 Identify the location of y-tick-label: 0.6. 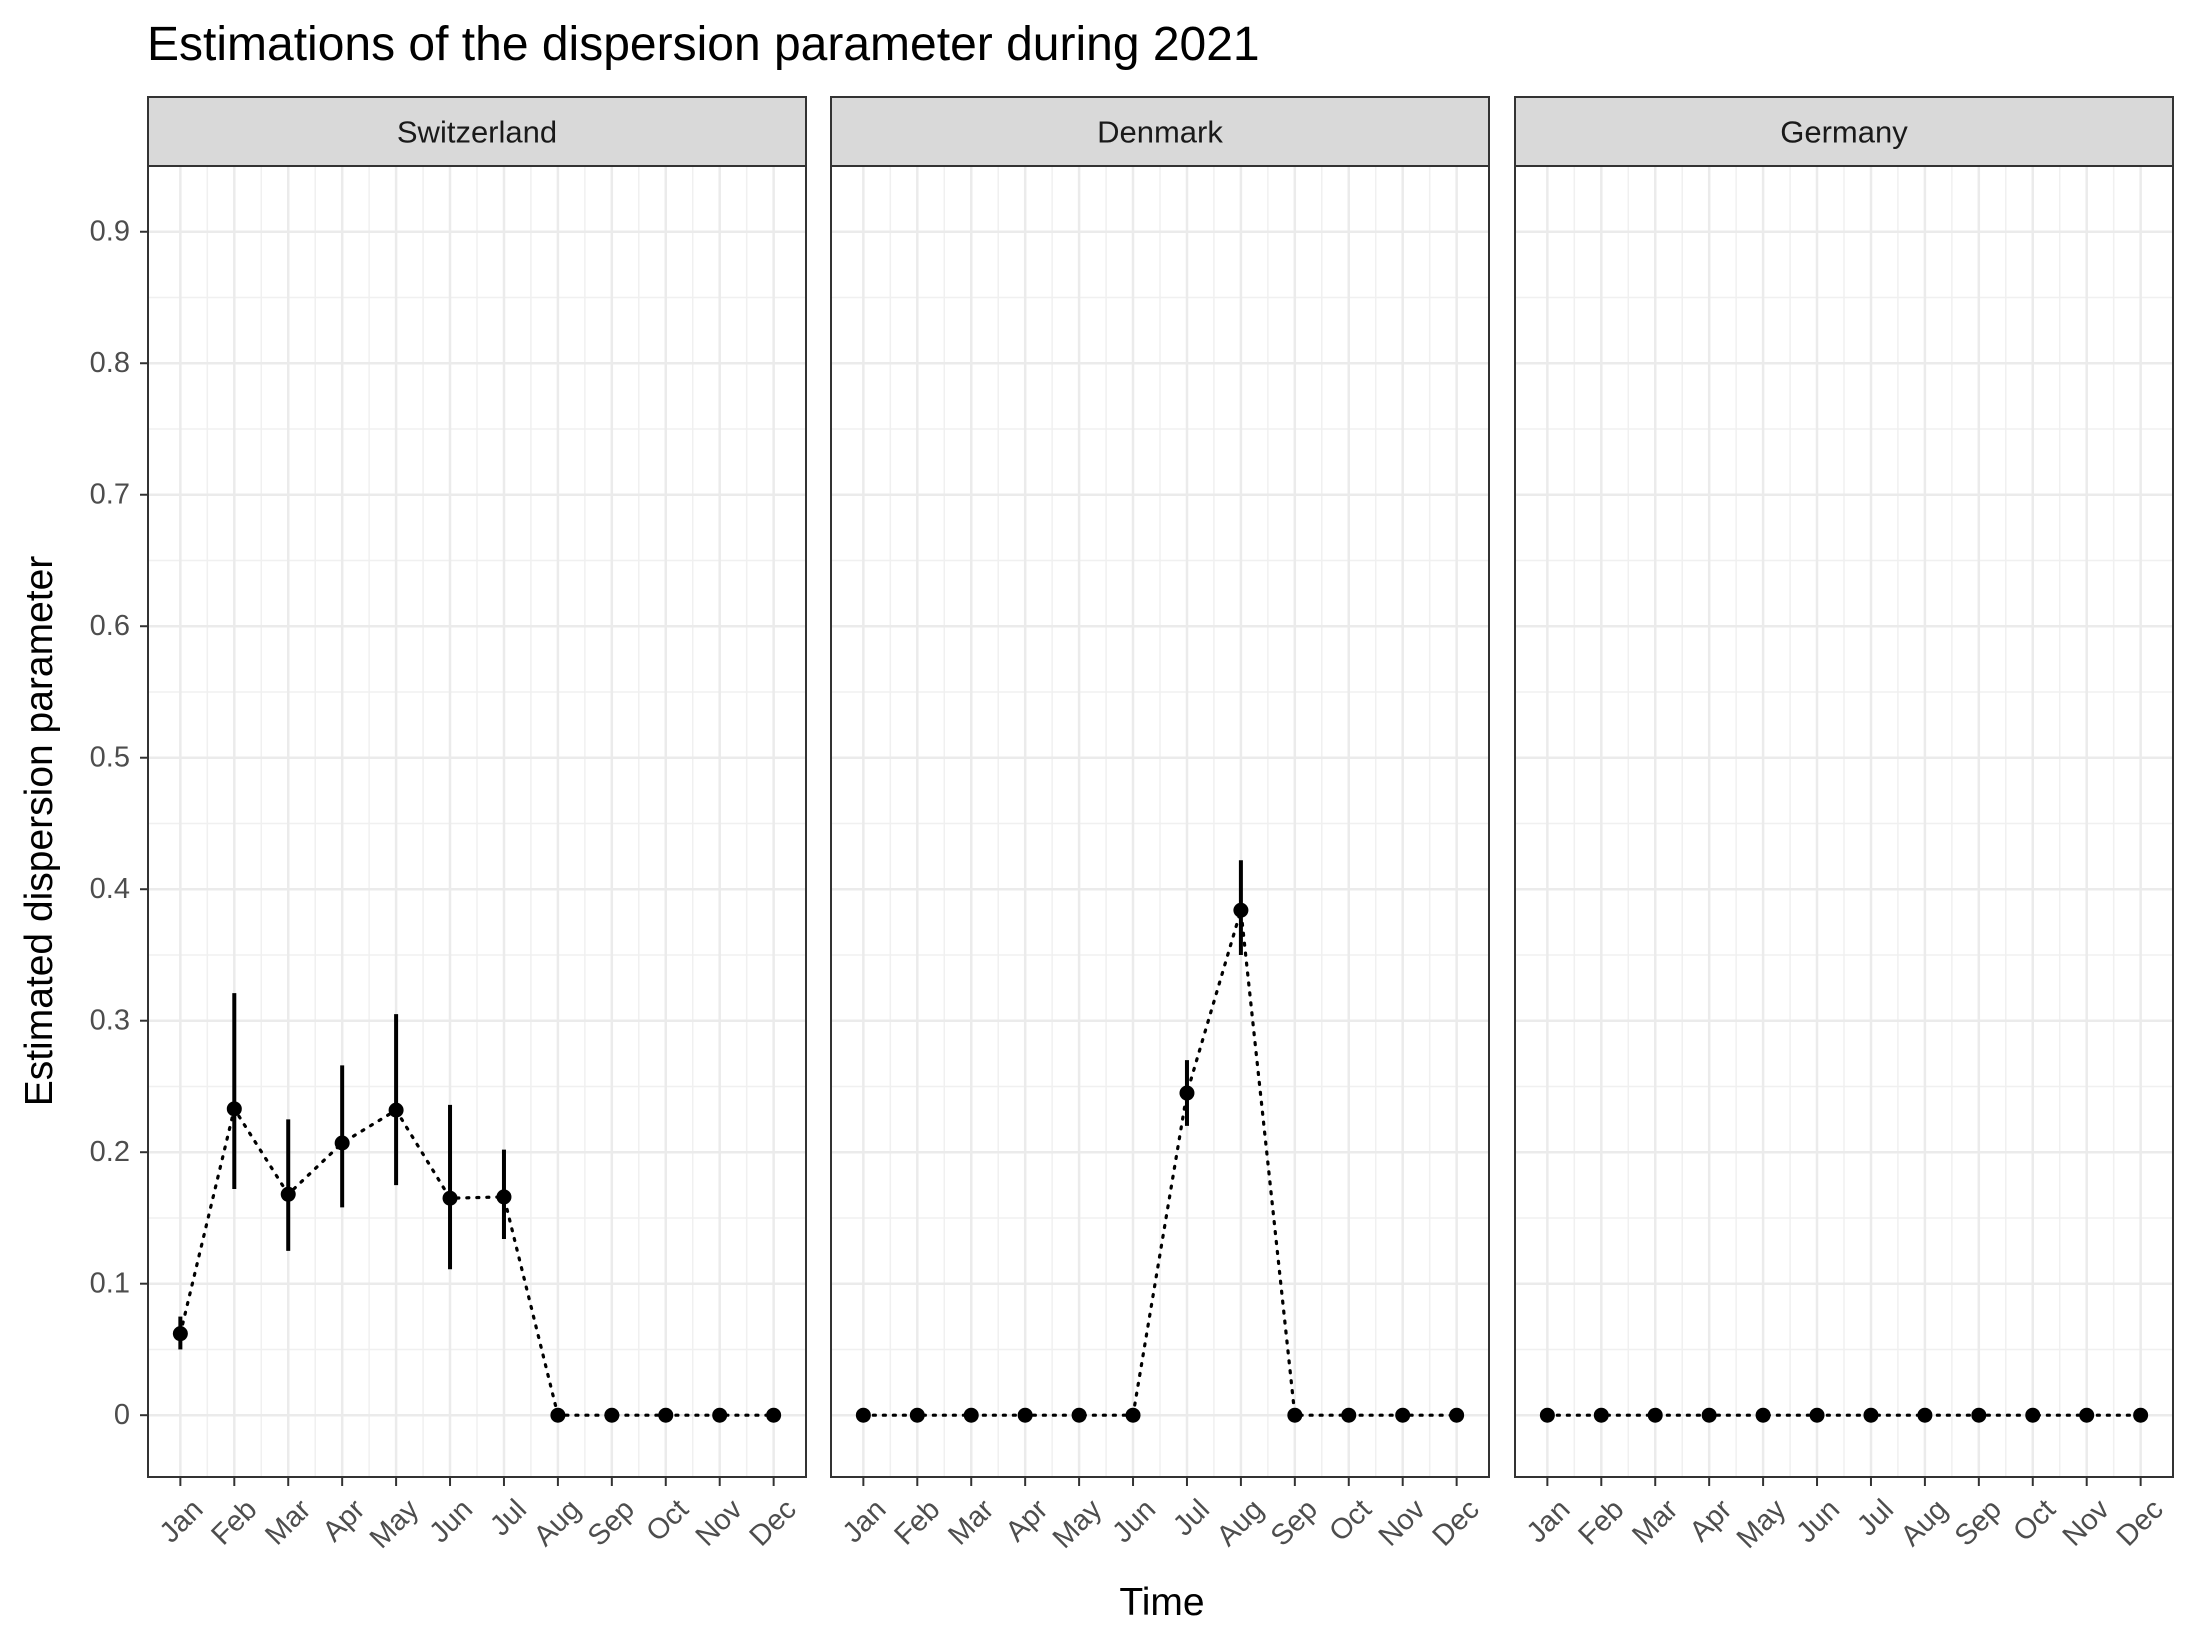
(110, 626).